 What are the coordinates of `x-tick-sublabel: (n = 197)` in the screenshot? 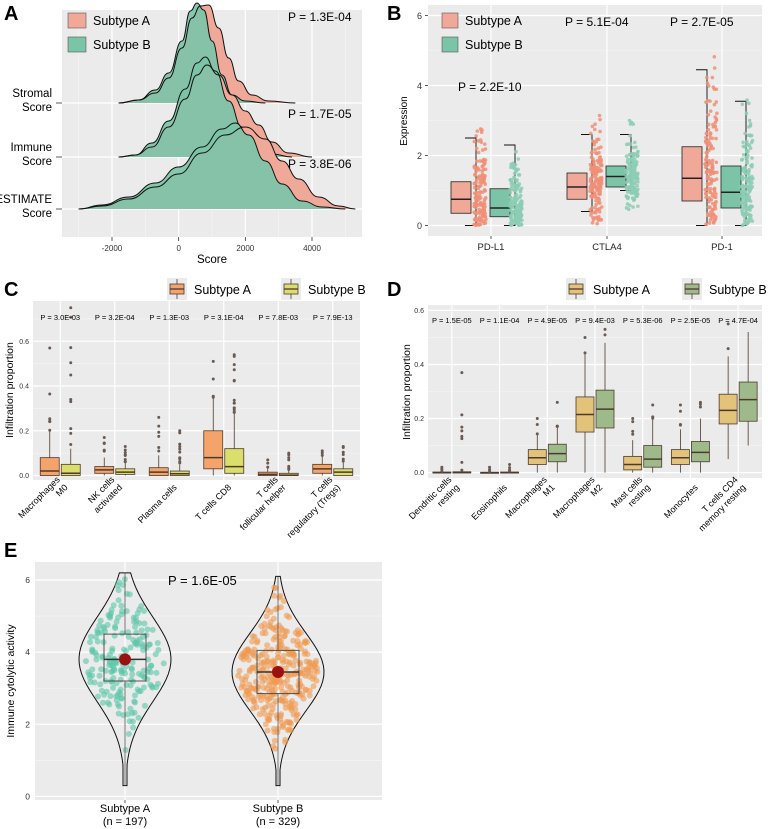 It's located at (125, 822).